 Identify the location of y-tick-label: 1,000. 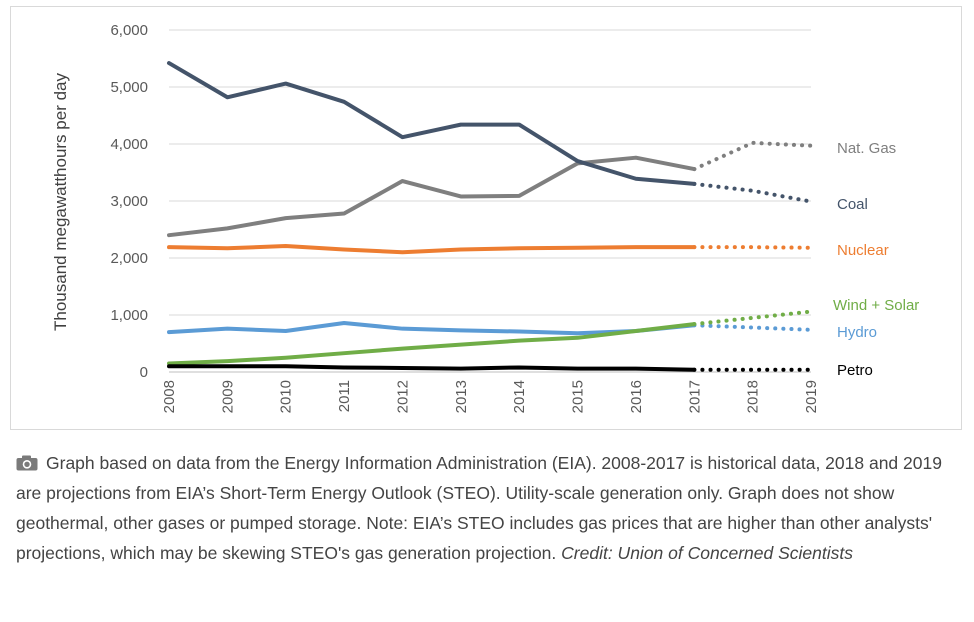
(129, 315).